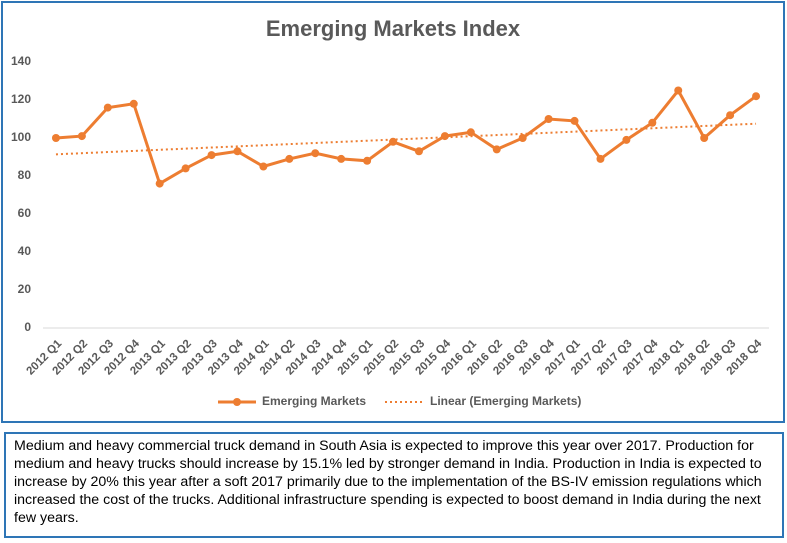 The image size is (787, 543). I want to click on legend-label: Emerging Markets, so click(314, 401).